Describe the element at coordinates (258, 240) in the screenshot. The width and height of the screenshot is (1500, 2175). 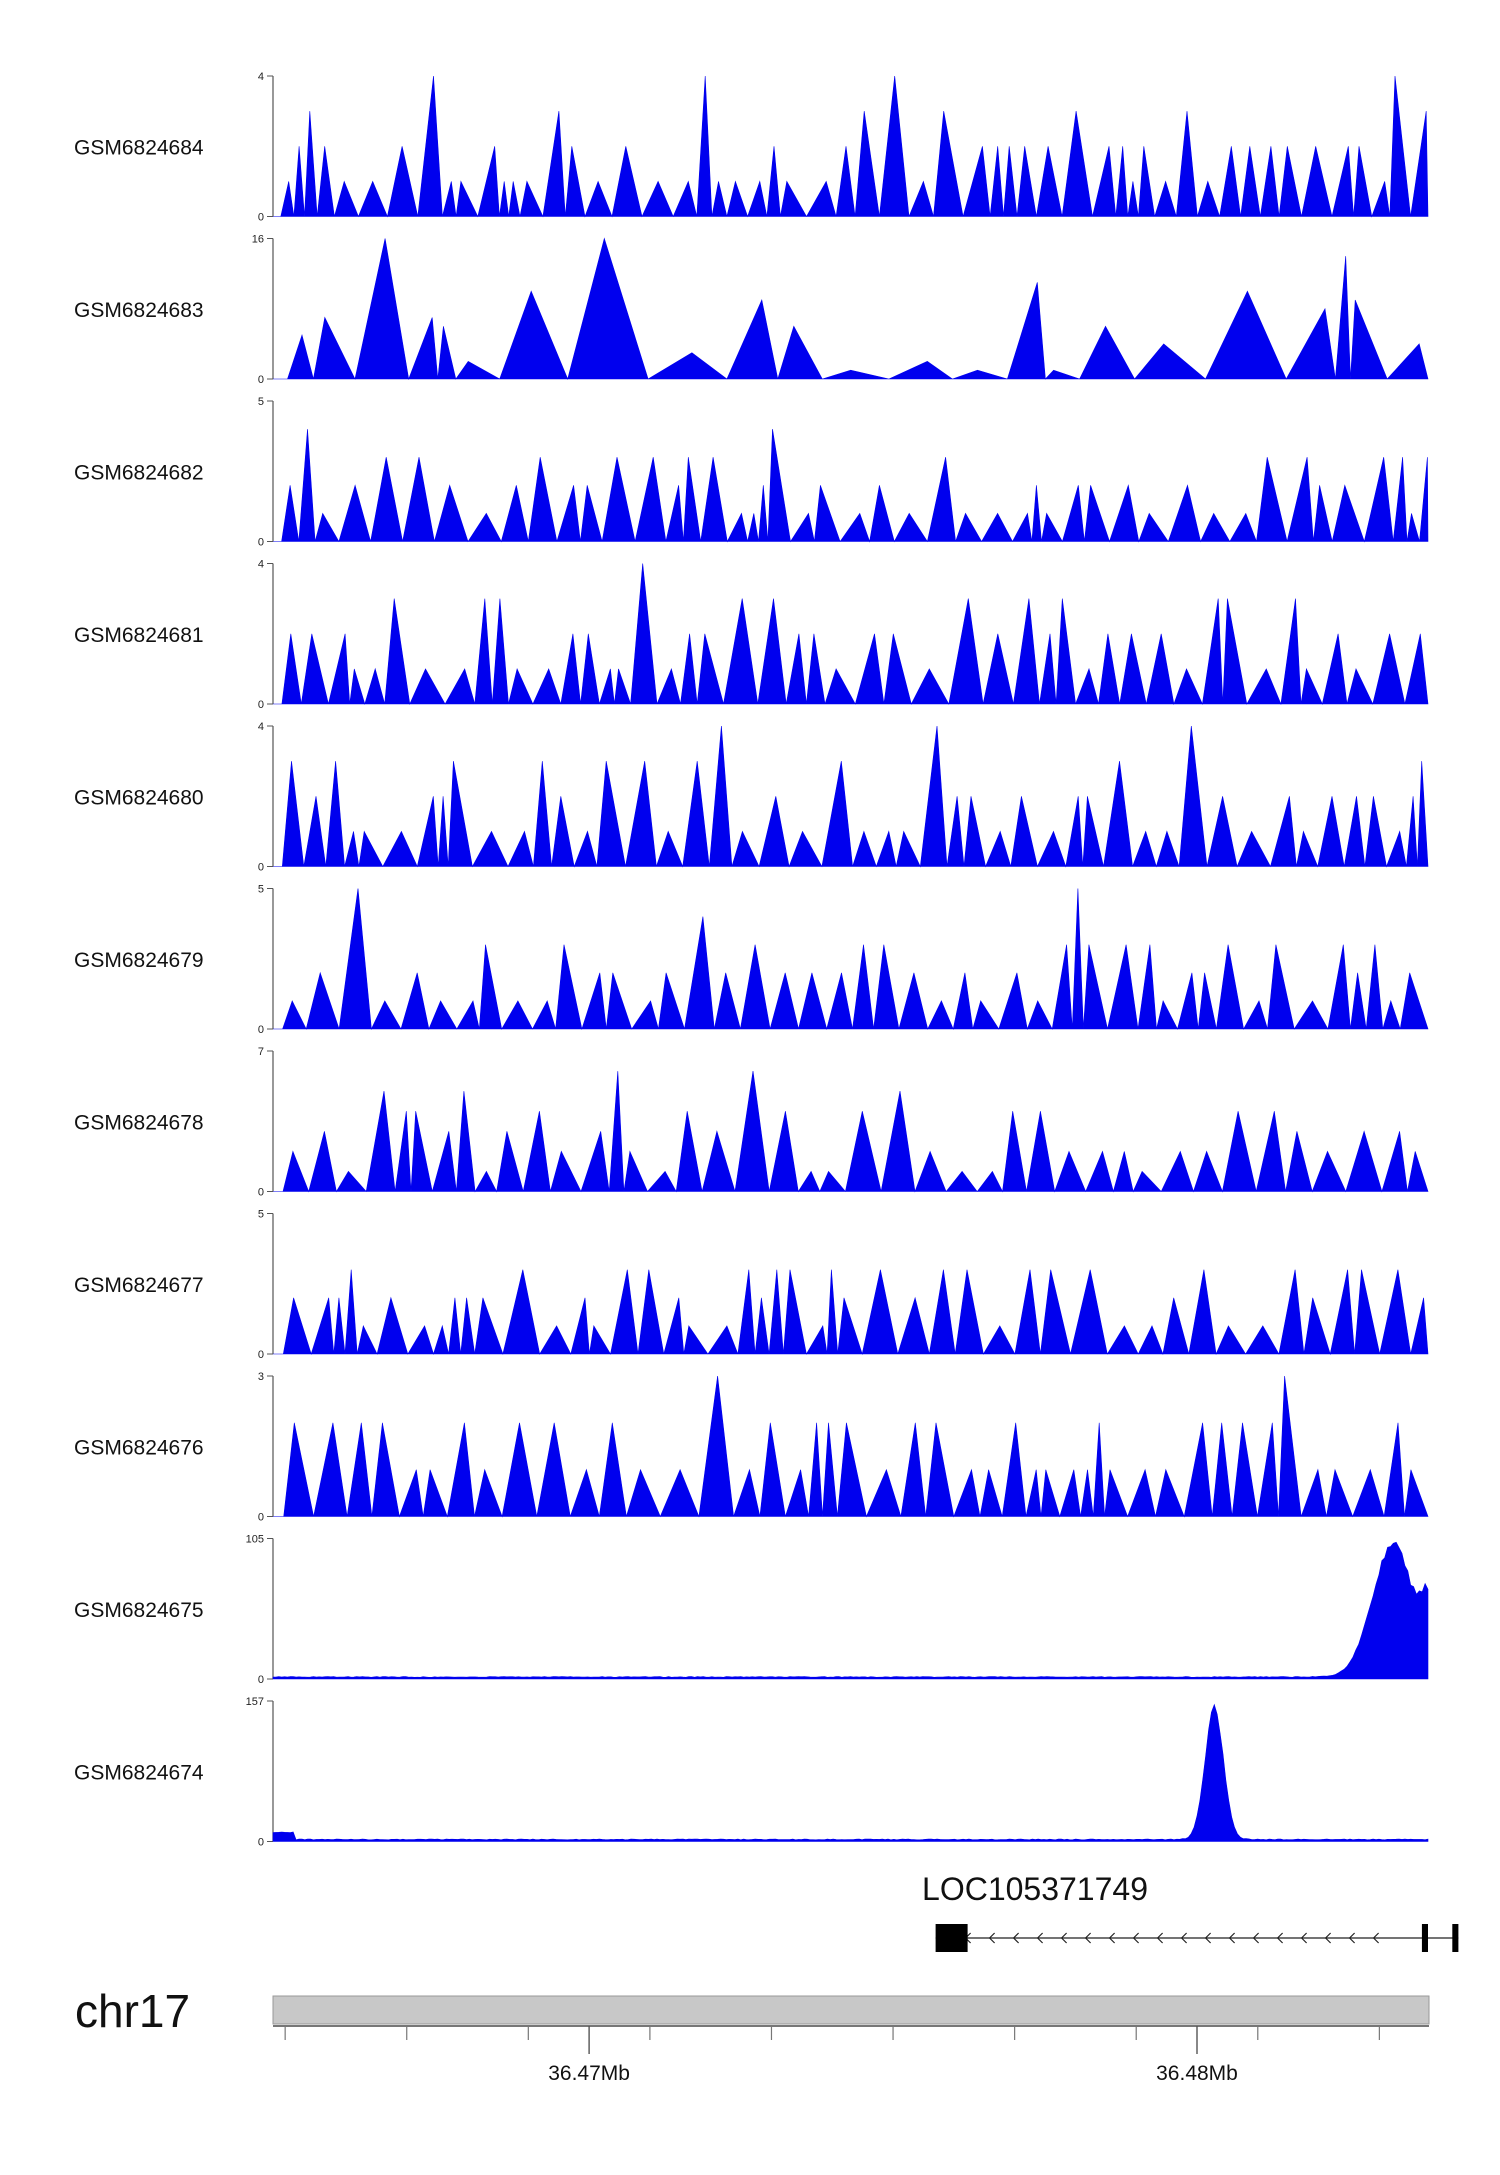
I see `y-max-label: 16` at that location.